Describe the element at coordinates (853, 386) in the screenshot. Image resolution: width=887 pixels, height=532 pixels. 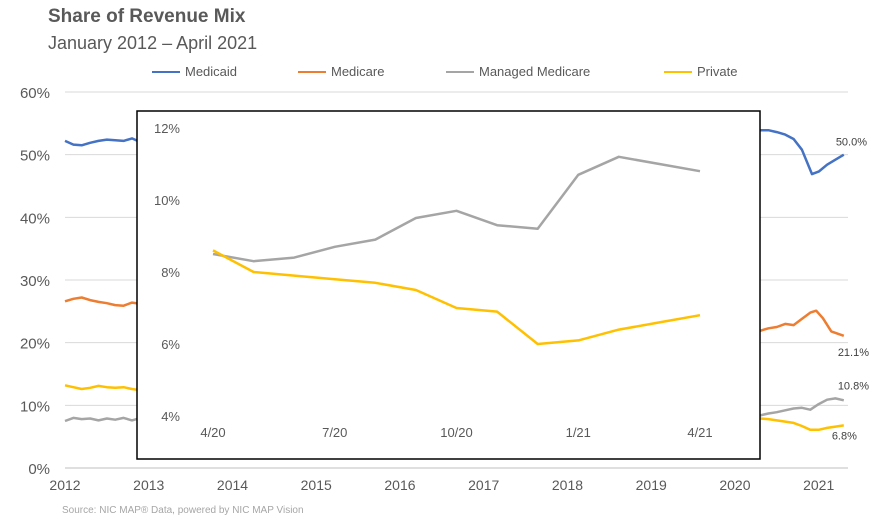
I see `end-label-managed-medicare: 10.8%` at that location.